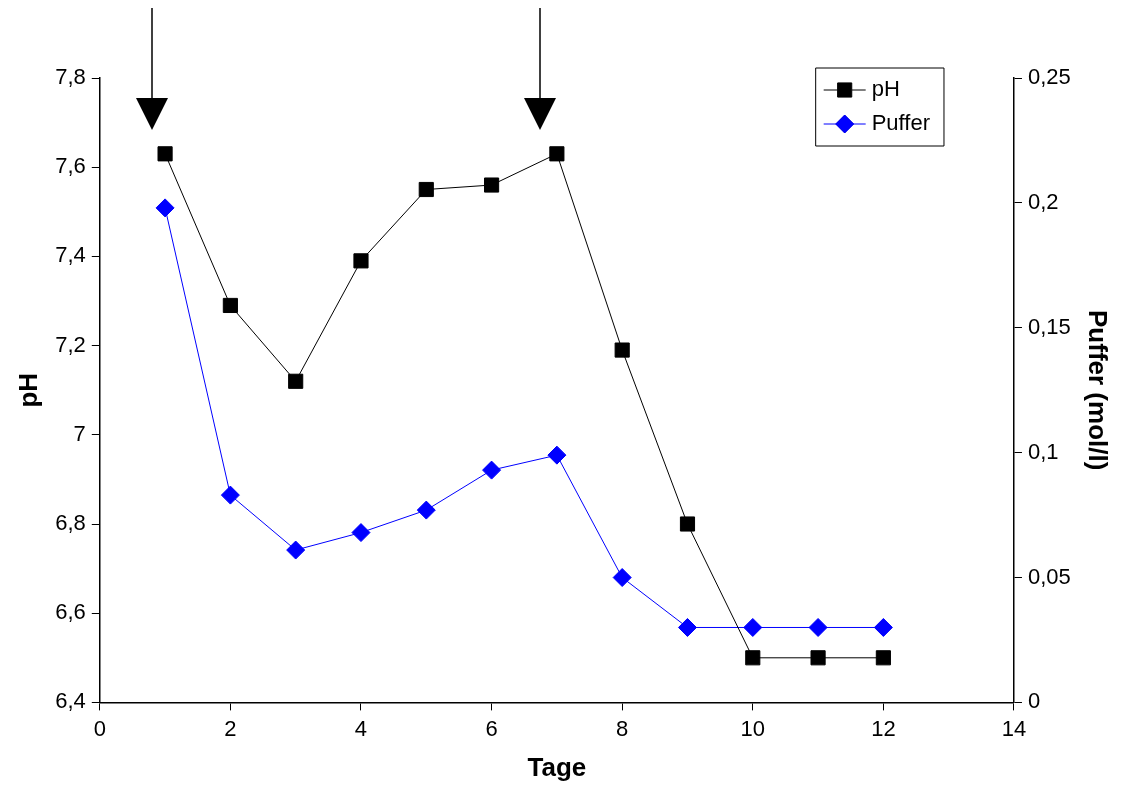 The height and width of the screenshot is (792, 1126). I want to click on y-axis-title: pH, so click(27, 390).